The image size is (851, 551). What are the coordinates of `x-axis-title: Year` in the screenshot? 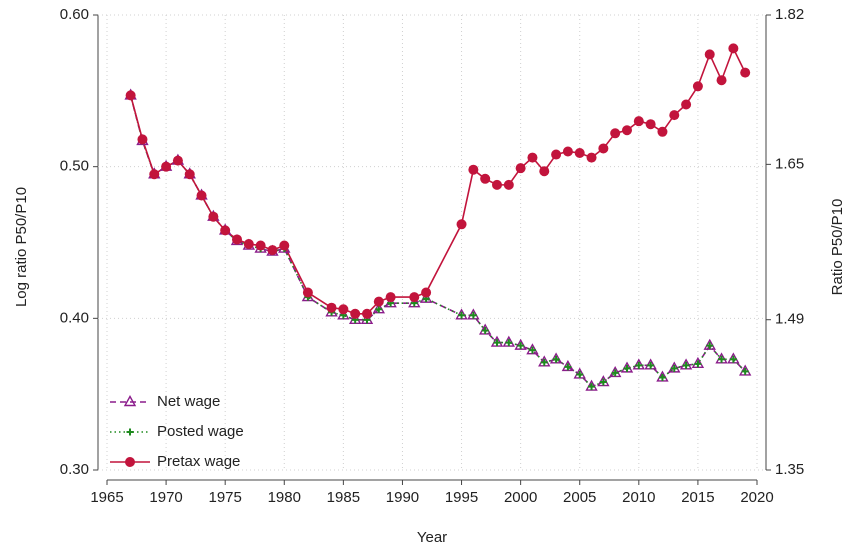 It's located at (432, 537).